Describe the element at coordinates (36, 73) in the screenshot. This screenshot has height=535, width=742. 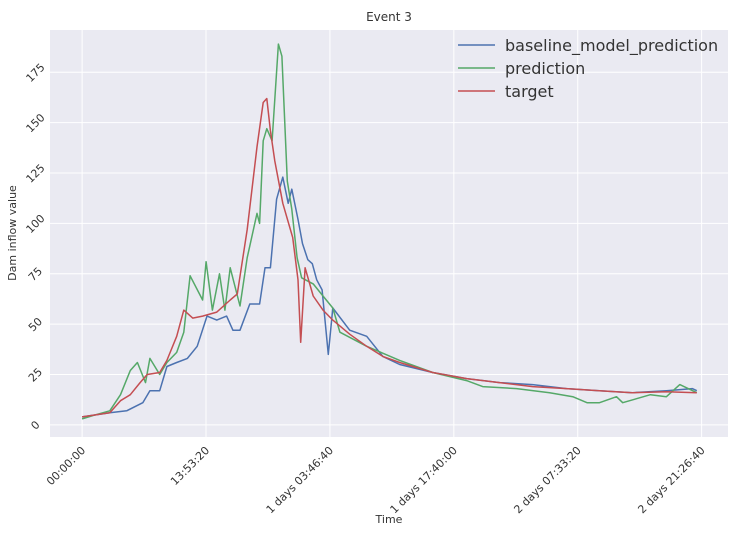
I see `y-tick-label: 175` at that location.